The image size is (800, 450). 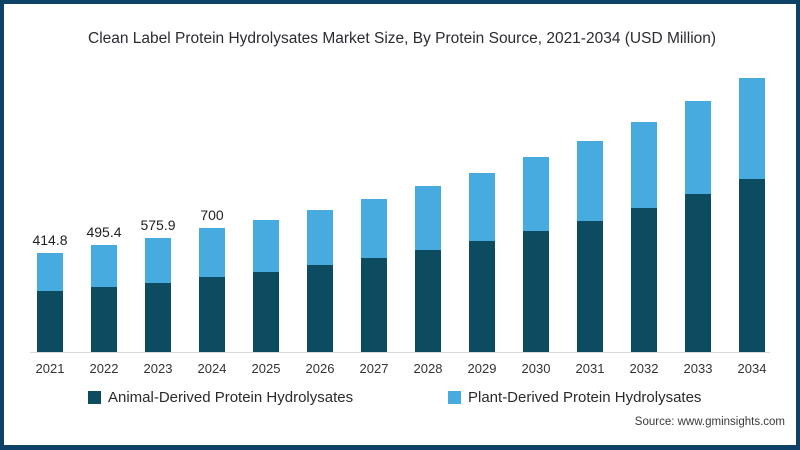 I want to click on animal-segment-2031, so click(x=590, y=286).